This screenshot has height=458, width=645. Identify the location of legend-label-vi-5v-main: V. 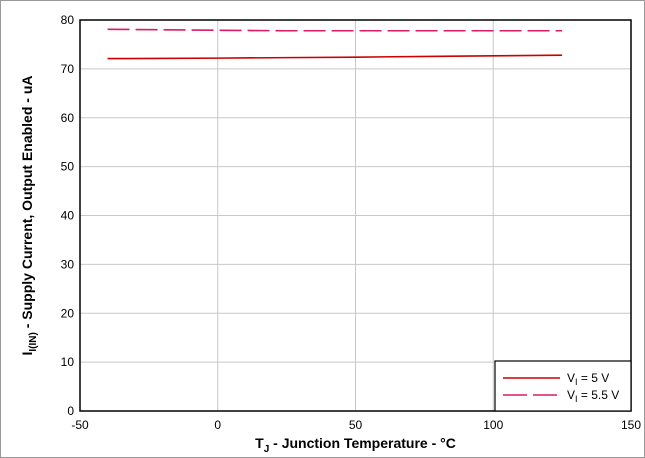
(571, 378).